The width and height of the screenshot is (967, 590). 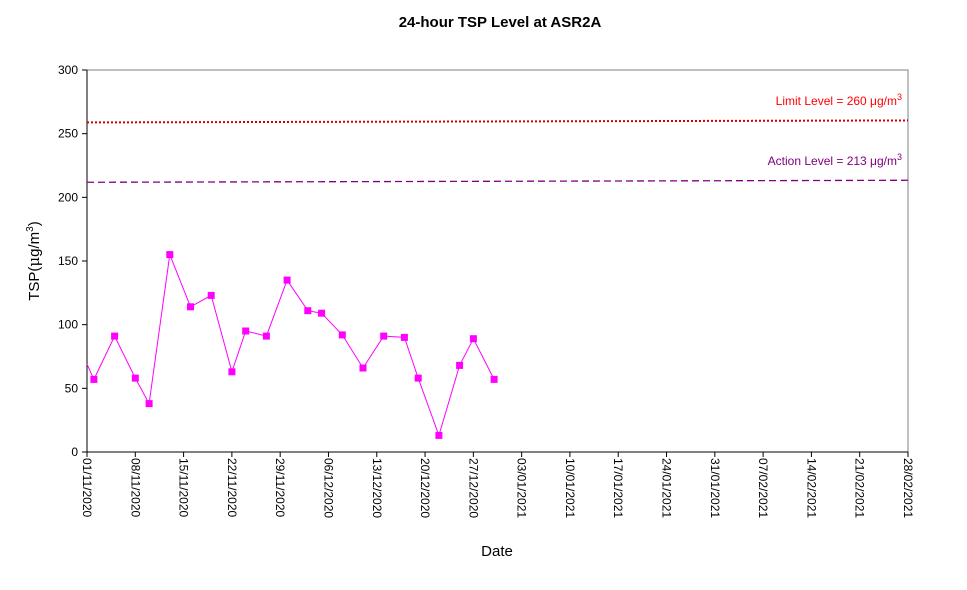 What do you see at coordinates (72, 388) in the screenshot?
I see `y-tick-label: 50` at bounding box center [72, 388].